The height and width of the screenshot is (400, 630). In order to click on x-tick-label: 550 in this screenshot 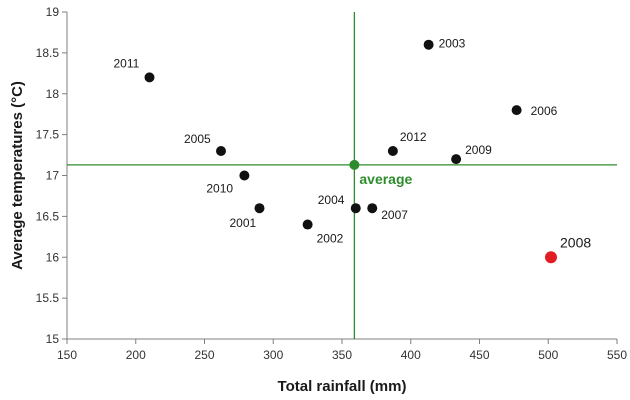, I will do `click(617, 355)`.